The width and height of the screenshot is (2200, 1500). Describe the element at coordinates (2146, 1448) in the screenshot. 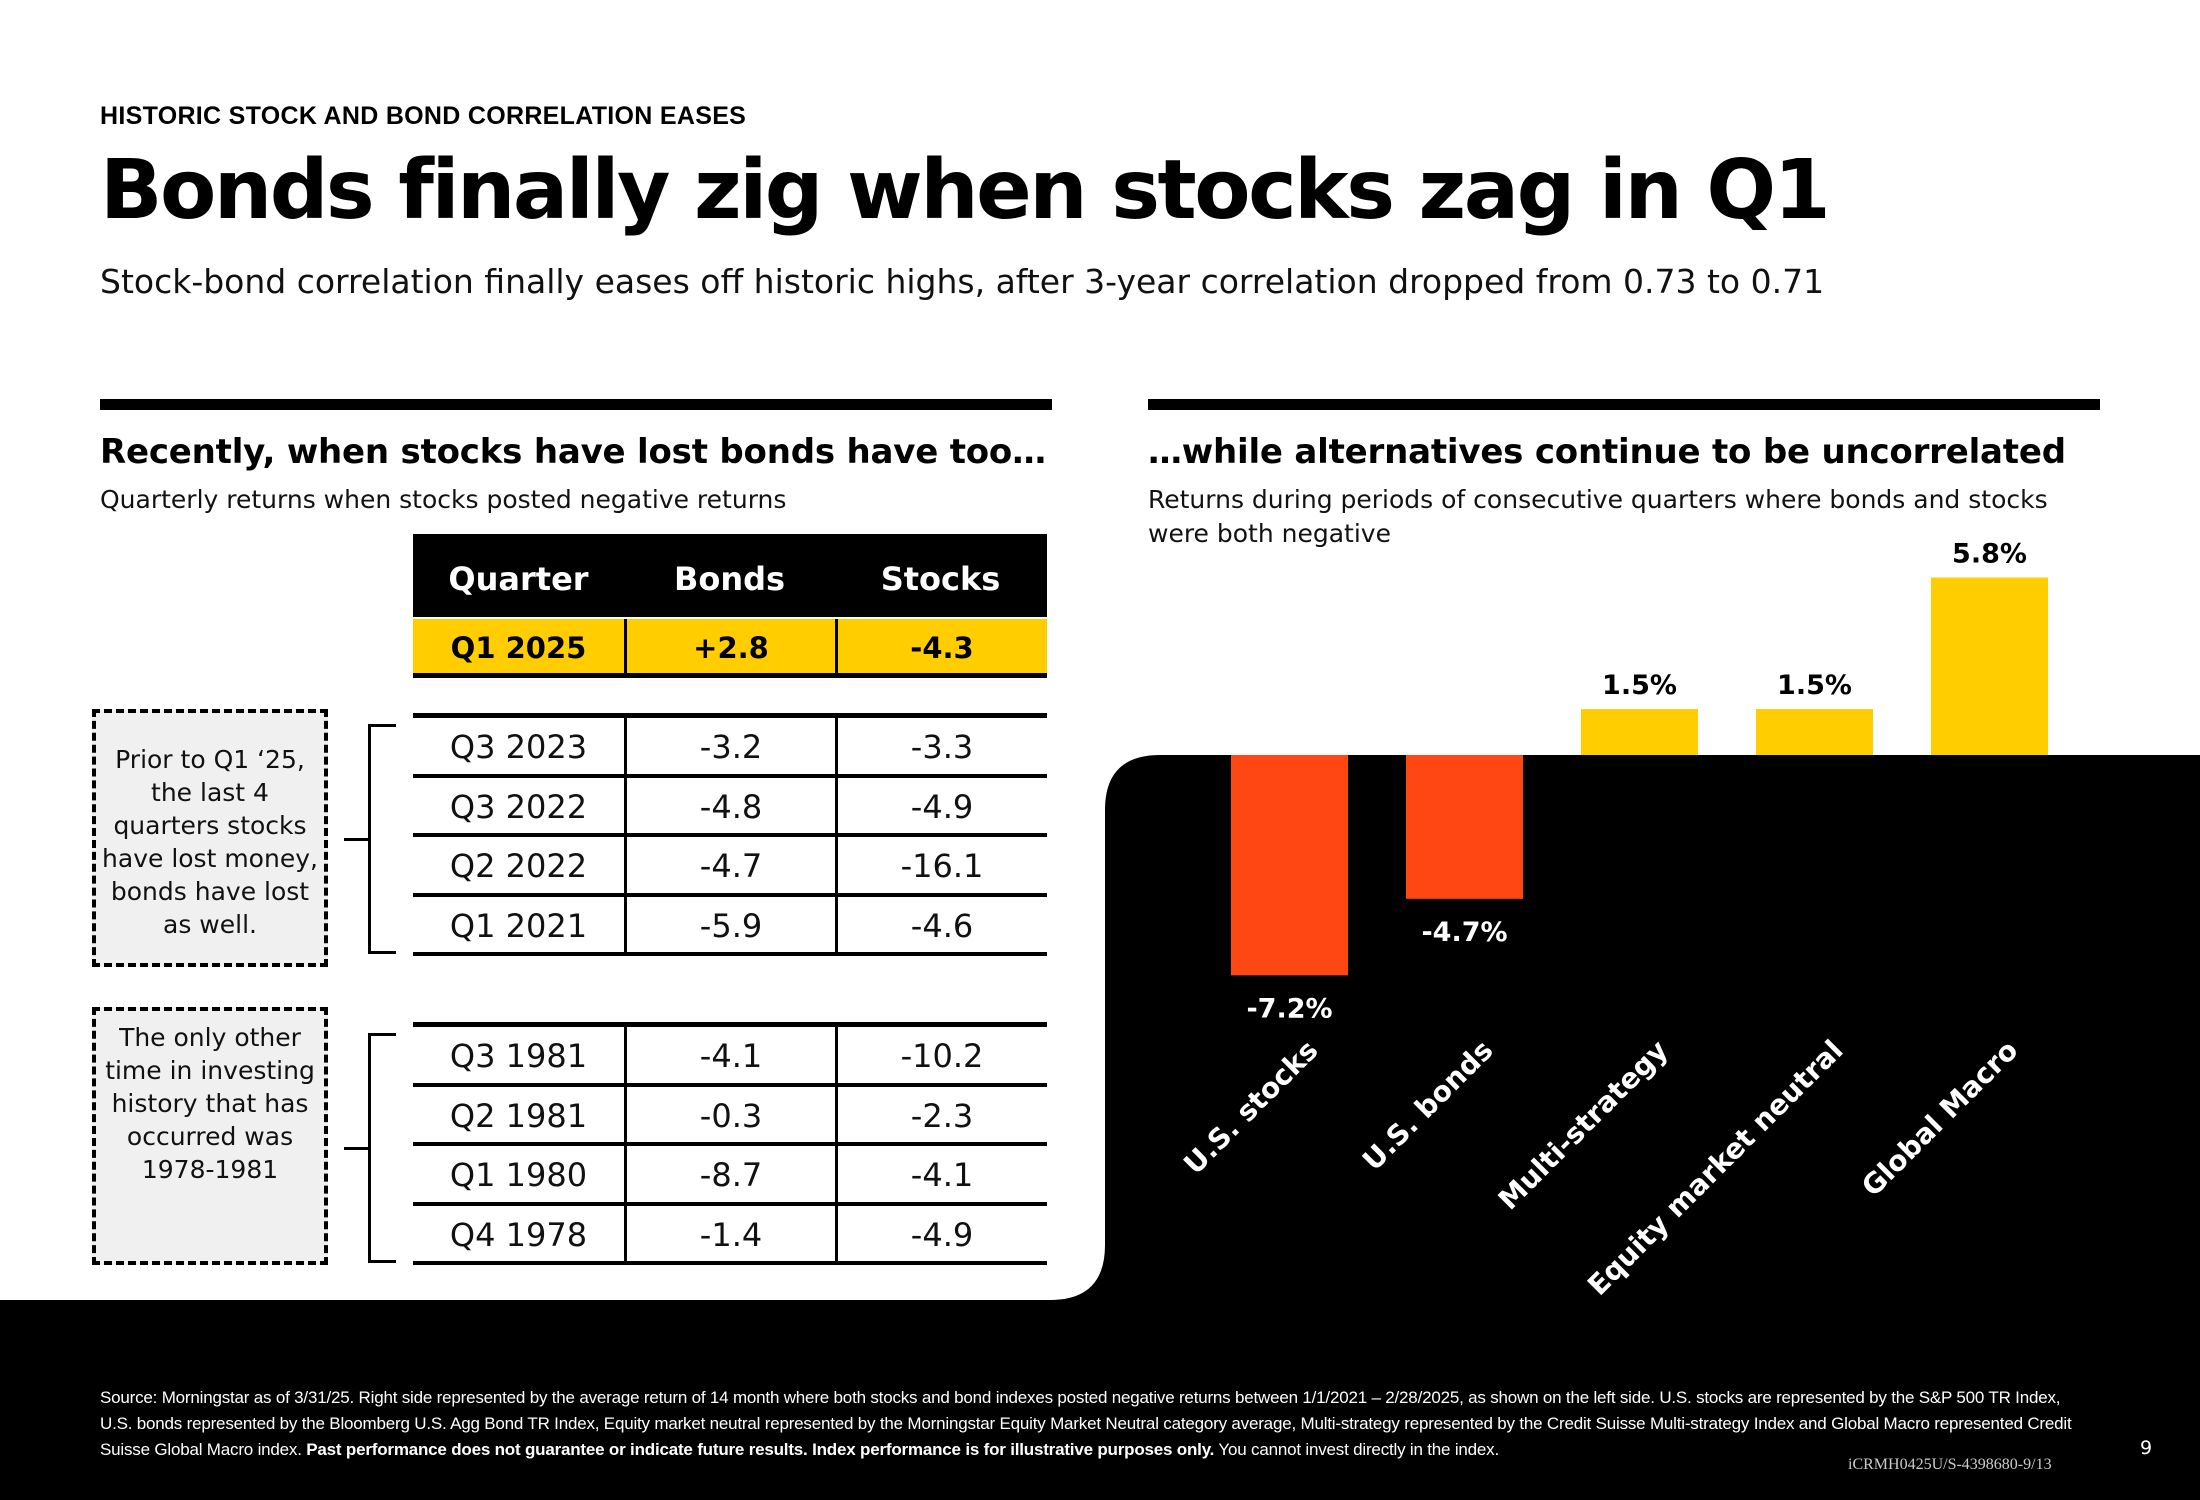

I see `page-number: 9` at that location.